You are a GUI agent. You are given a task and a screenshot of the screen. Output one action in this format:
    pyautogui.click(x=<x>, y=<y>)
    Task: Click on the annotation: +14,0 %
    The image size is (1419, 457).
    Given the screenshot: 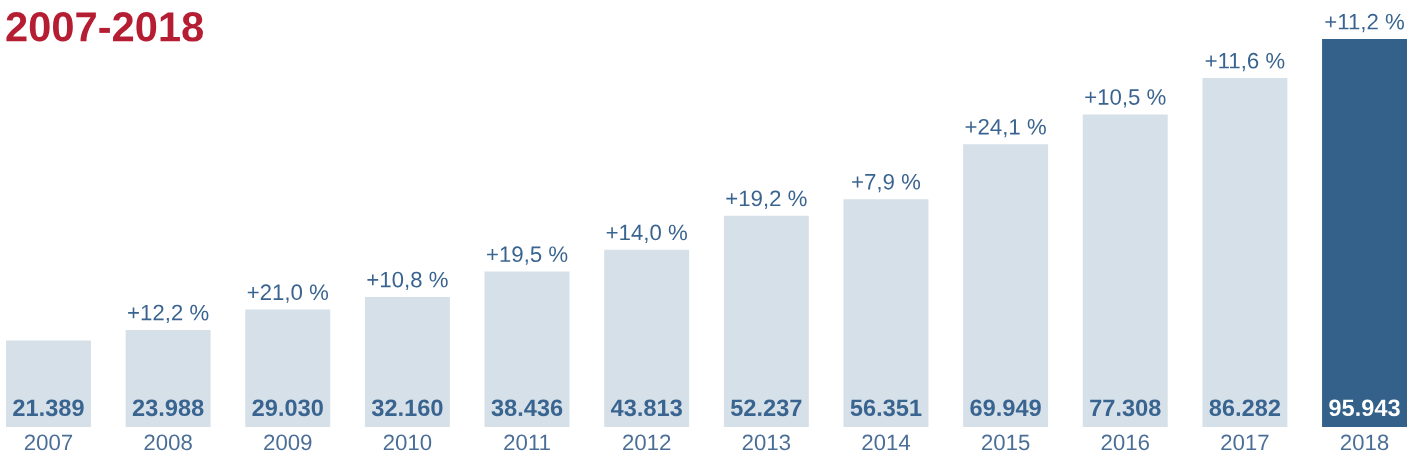 What is the action you would take?
    pyautogui.click(x=646, y=233)
    